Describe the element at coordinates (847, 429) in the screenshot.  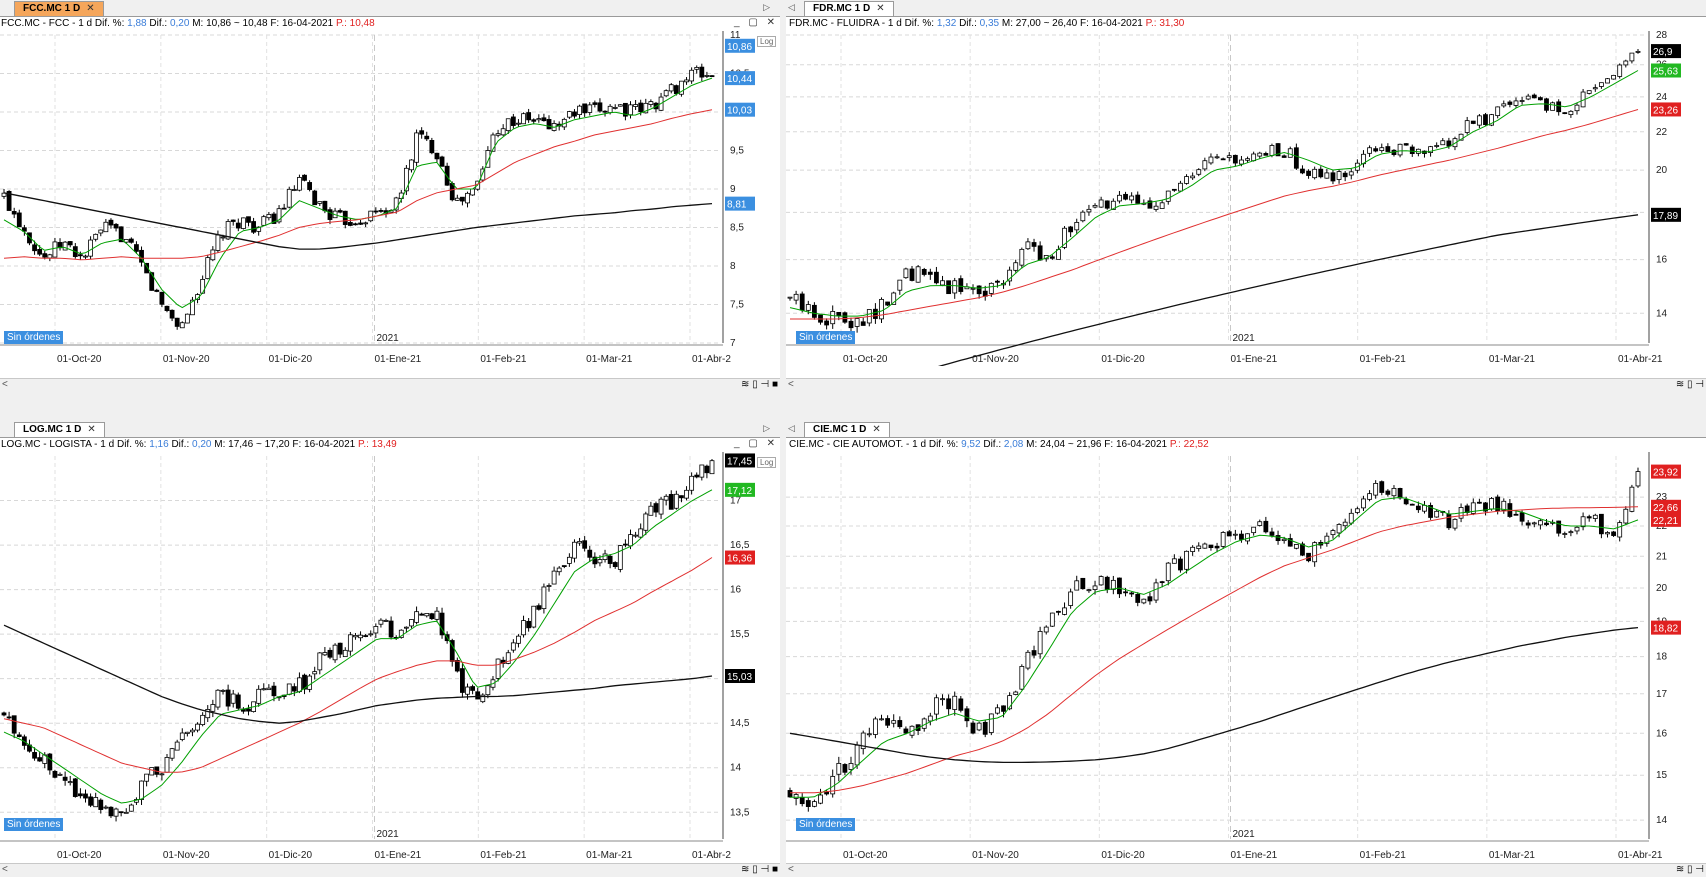
I see `tab-cie: CIE.MC 1 D ✕` at that location.